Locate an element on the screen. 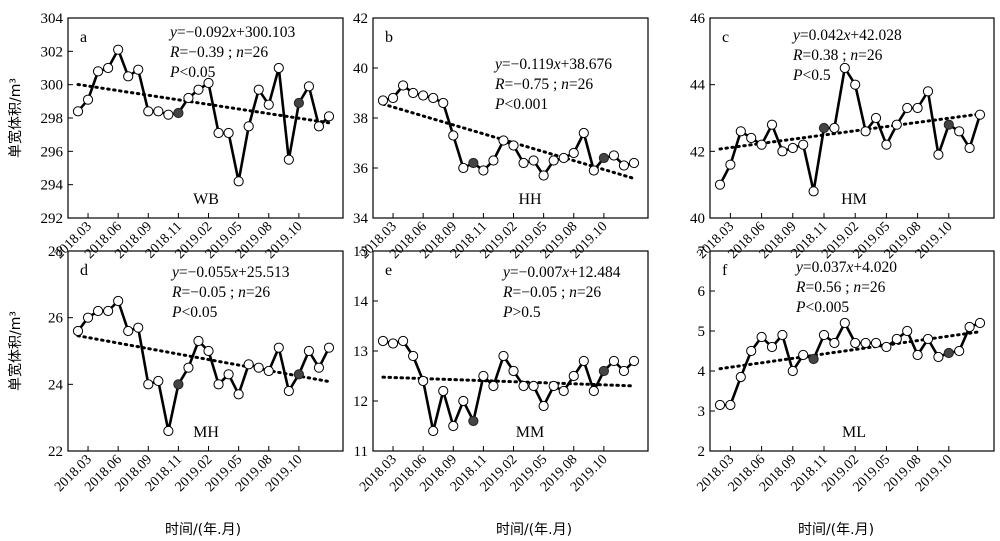 The width and height of the screenshot is (1000, 541). y-tick-label: 6 is located at coordinates (702, 292).